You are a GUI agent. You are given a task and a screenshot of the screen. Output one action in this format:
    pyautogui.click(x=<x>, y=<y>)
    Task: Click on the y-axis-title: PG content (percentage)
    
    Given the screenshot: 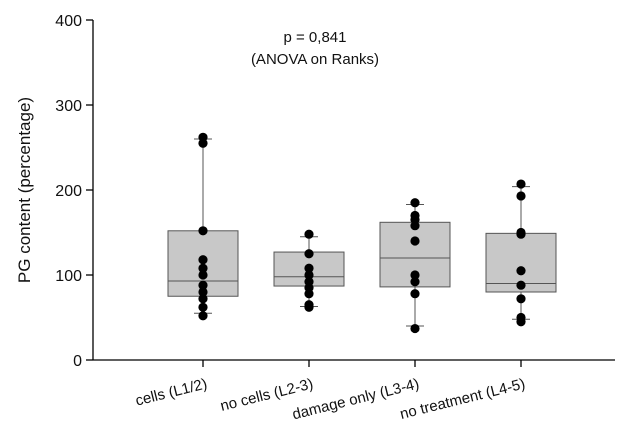 What is the action you would take?
    pyautogui.click(x=24, y=190)
    